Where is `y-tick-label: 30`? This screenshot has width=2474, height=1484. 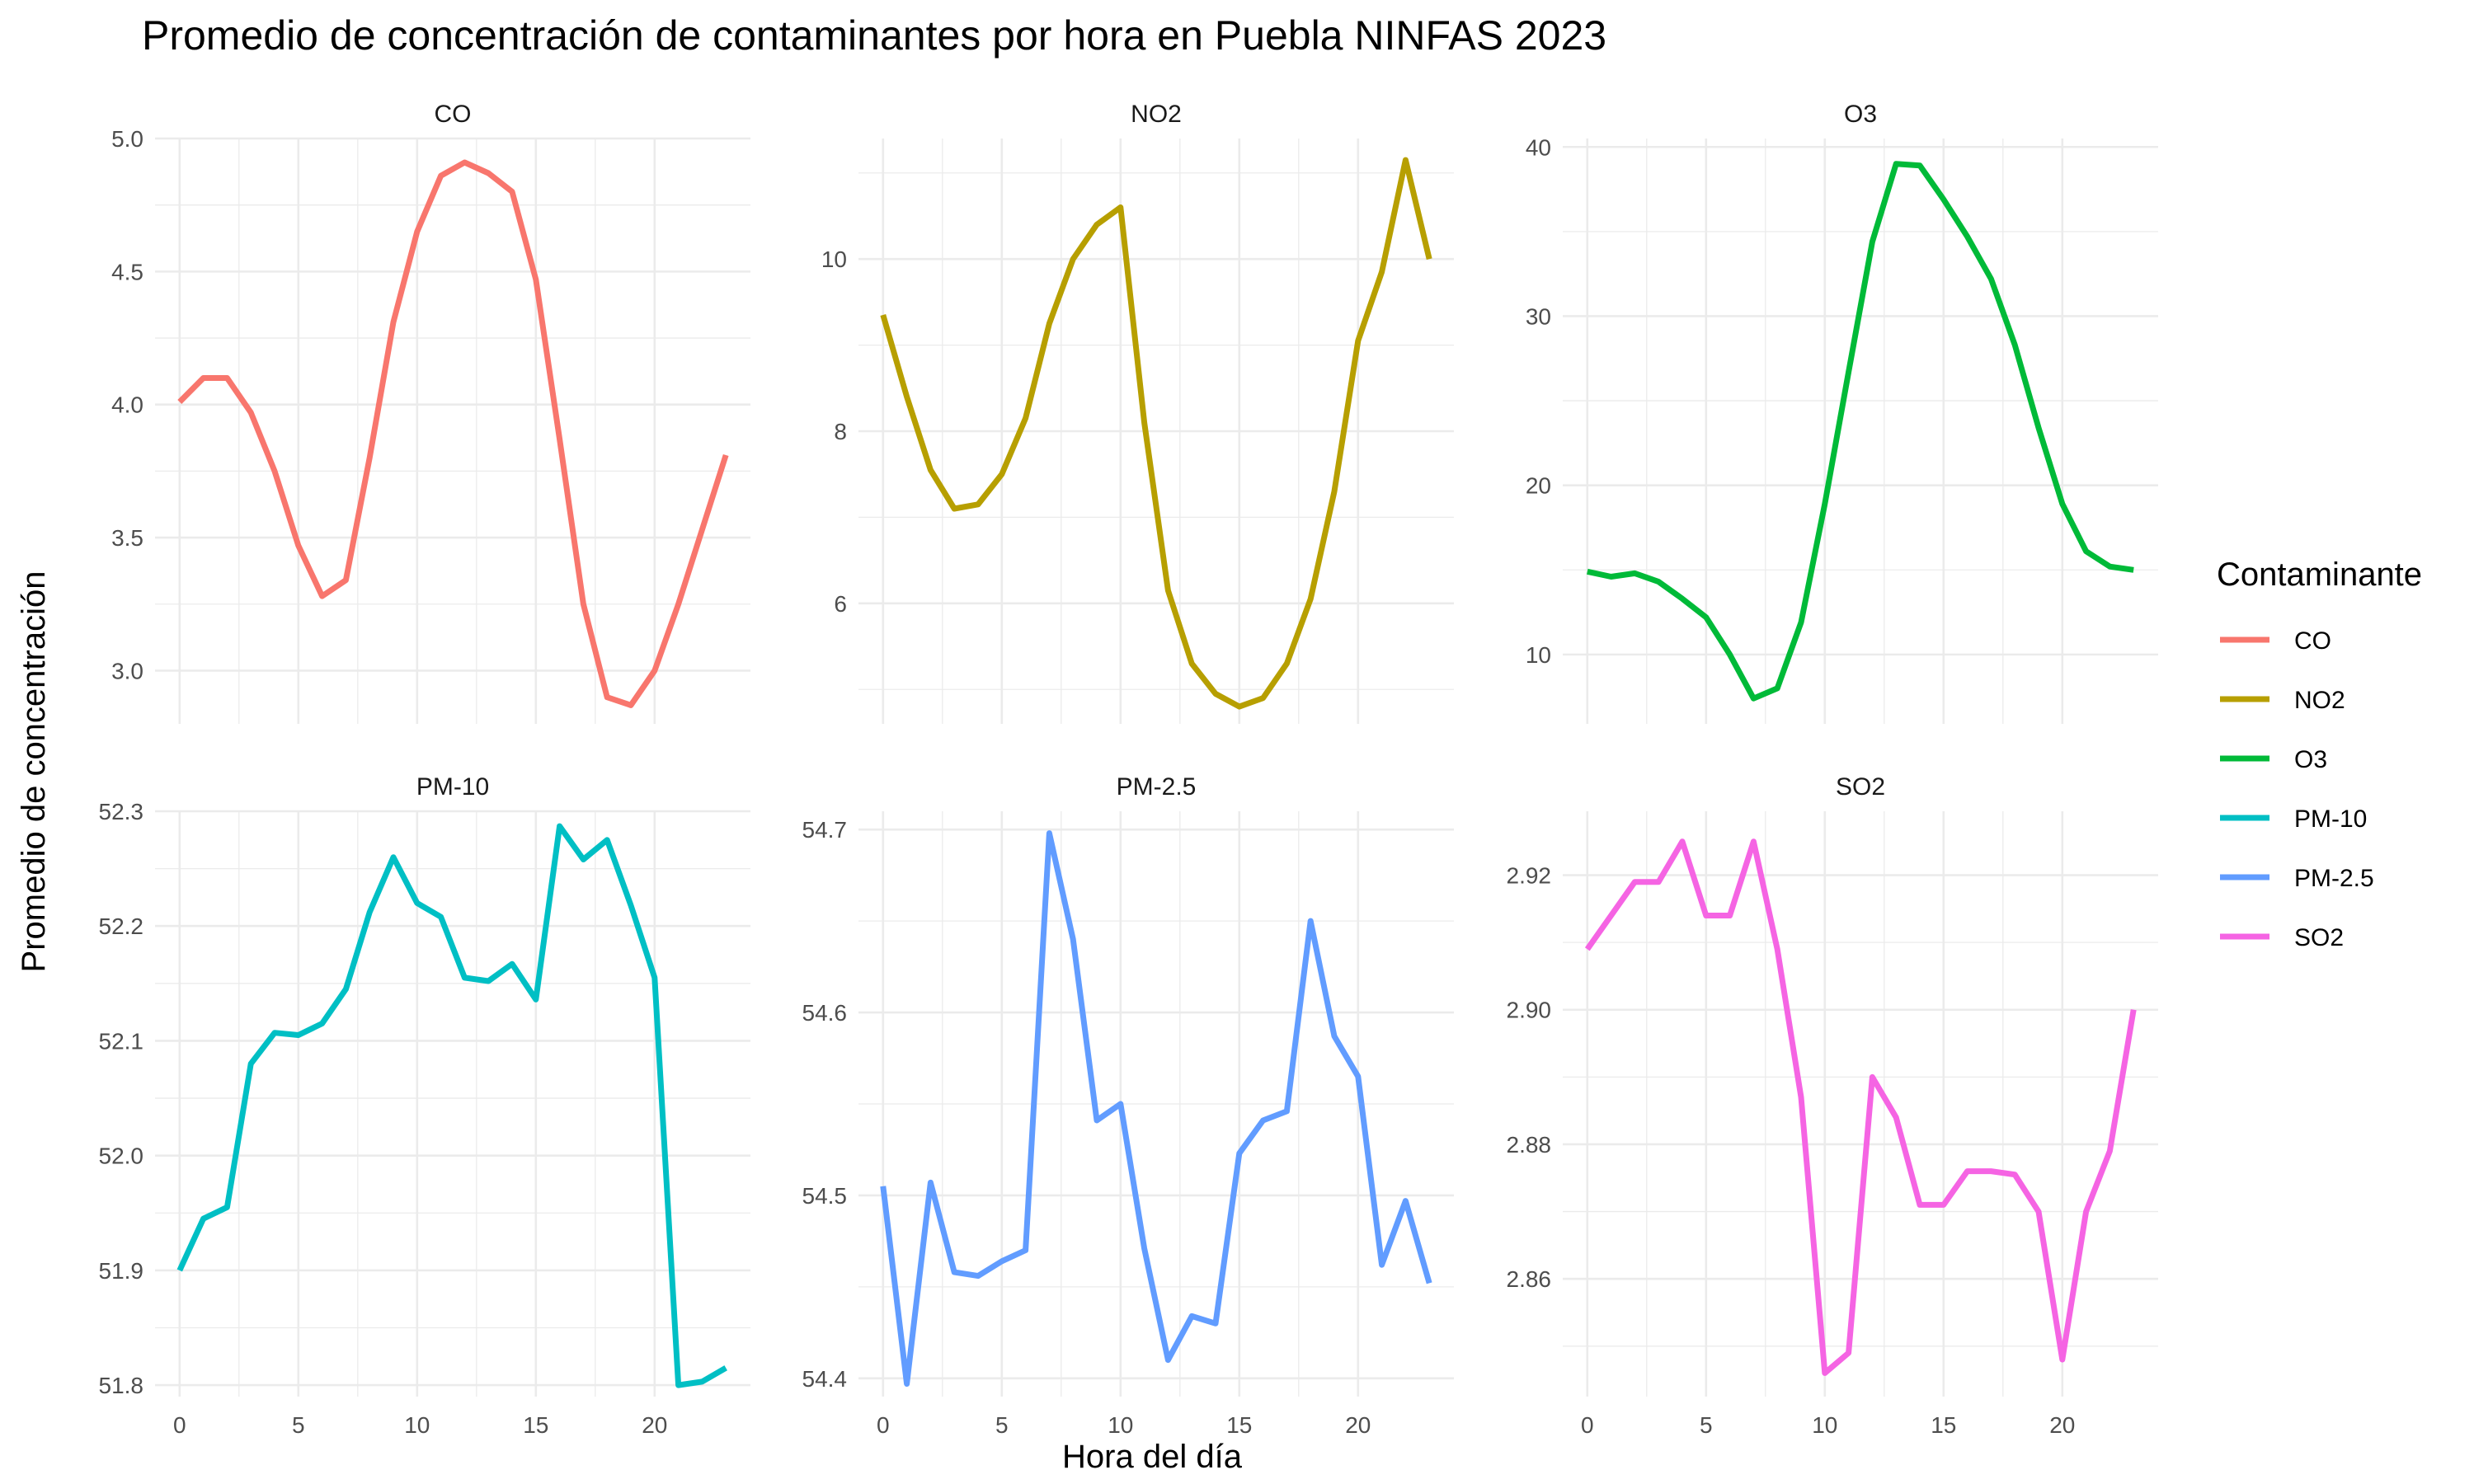
y-tick-label: 30 is located at coordinates (1538, 316).